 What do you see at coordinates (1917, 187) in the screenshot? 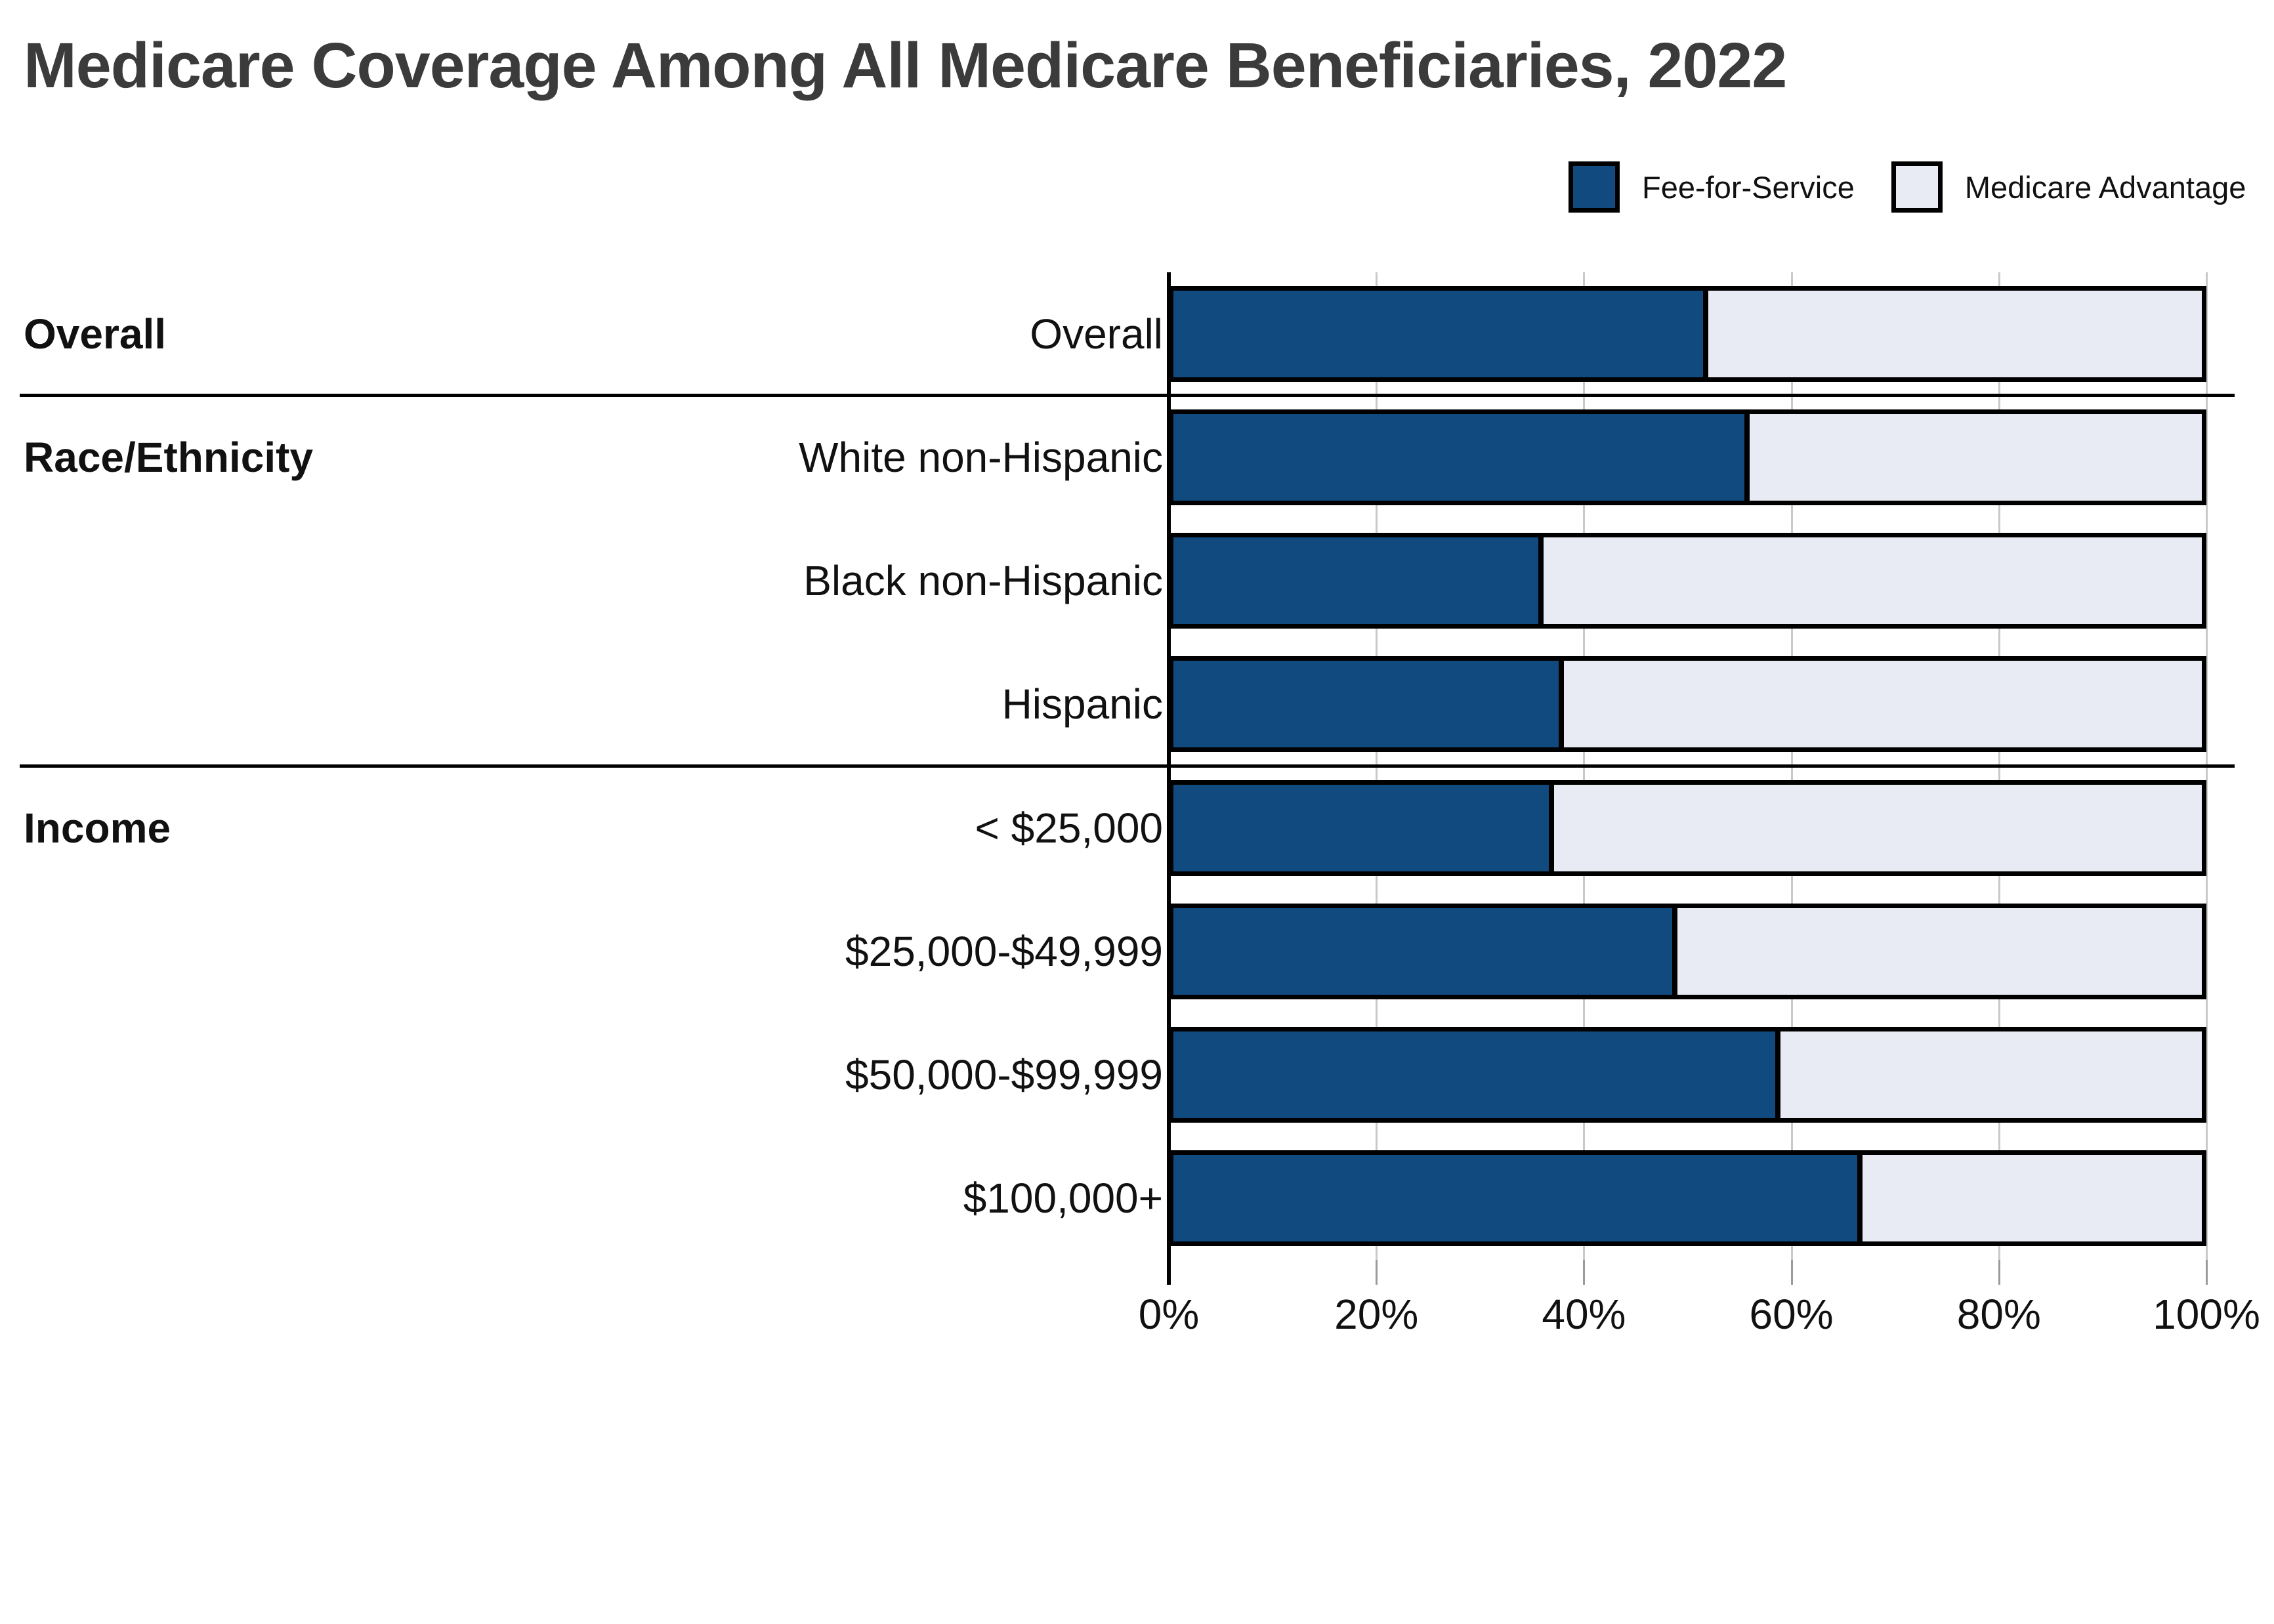
I see `legend-swatch-medicare-advantage` at bounding box center [1917, 187].